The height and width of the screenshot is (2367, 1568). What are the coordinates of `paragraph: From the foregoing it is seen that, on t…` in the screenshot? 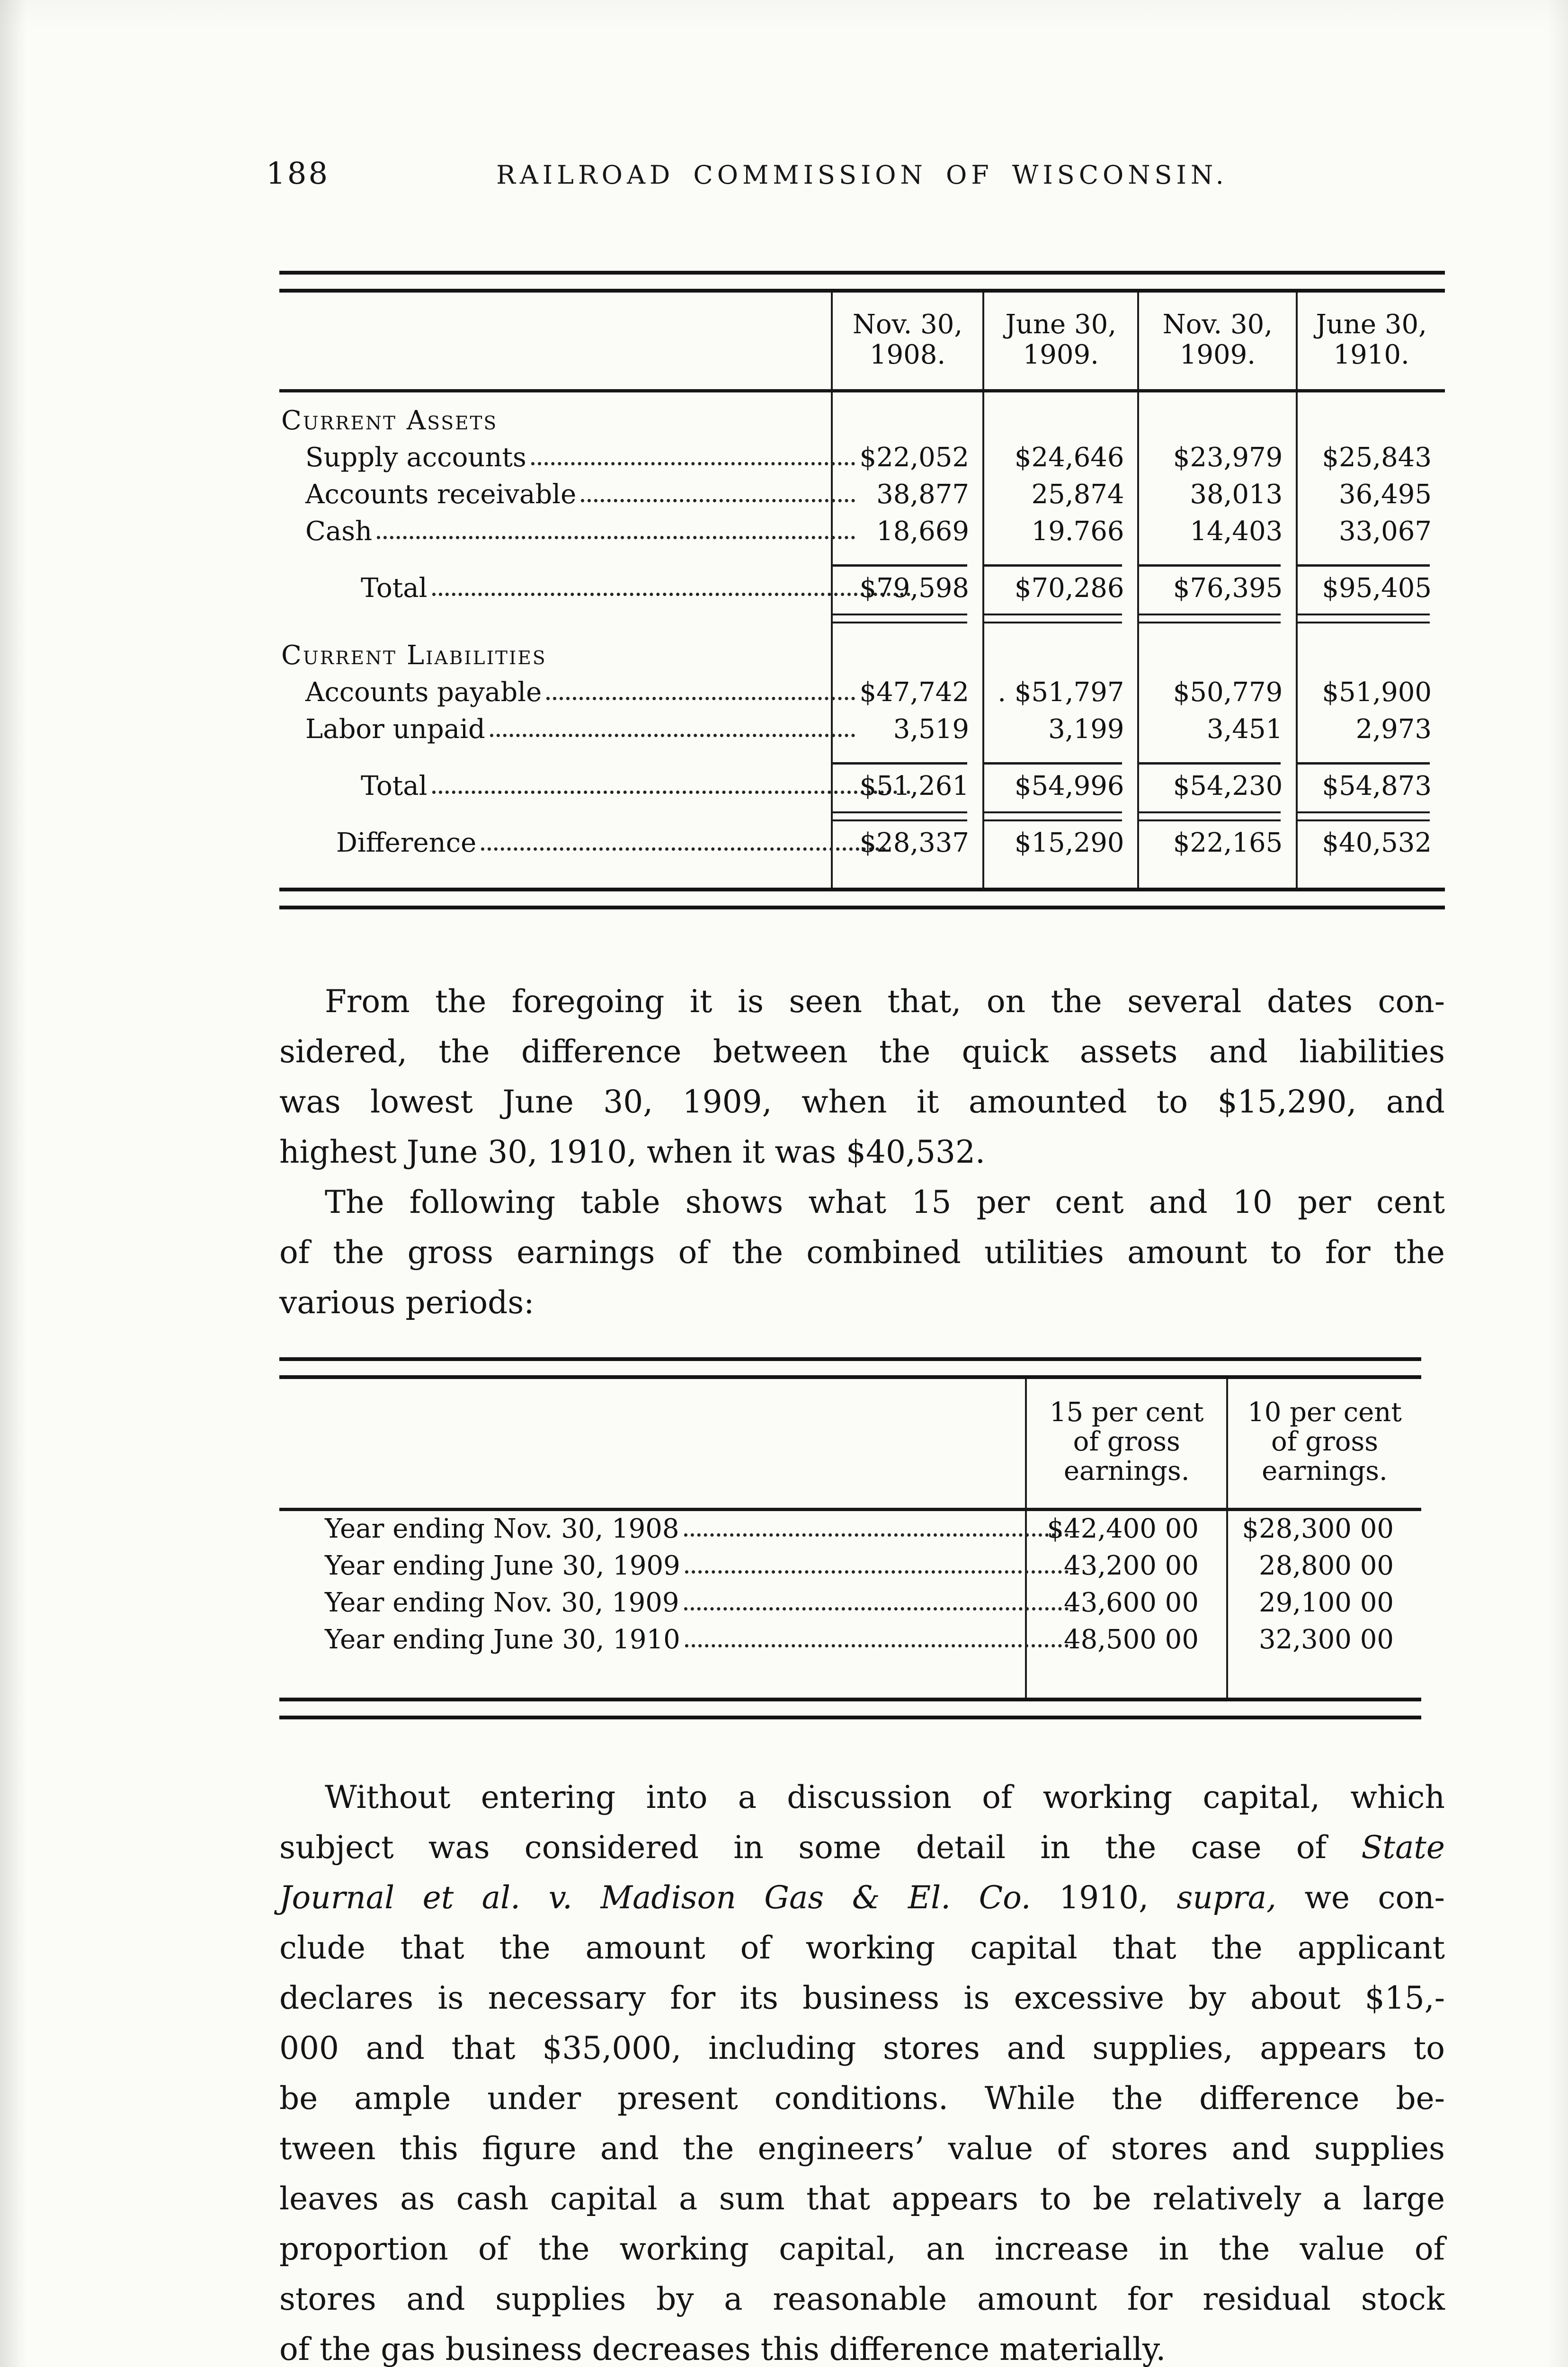 It's located at (862, 1077).